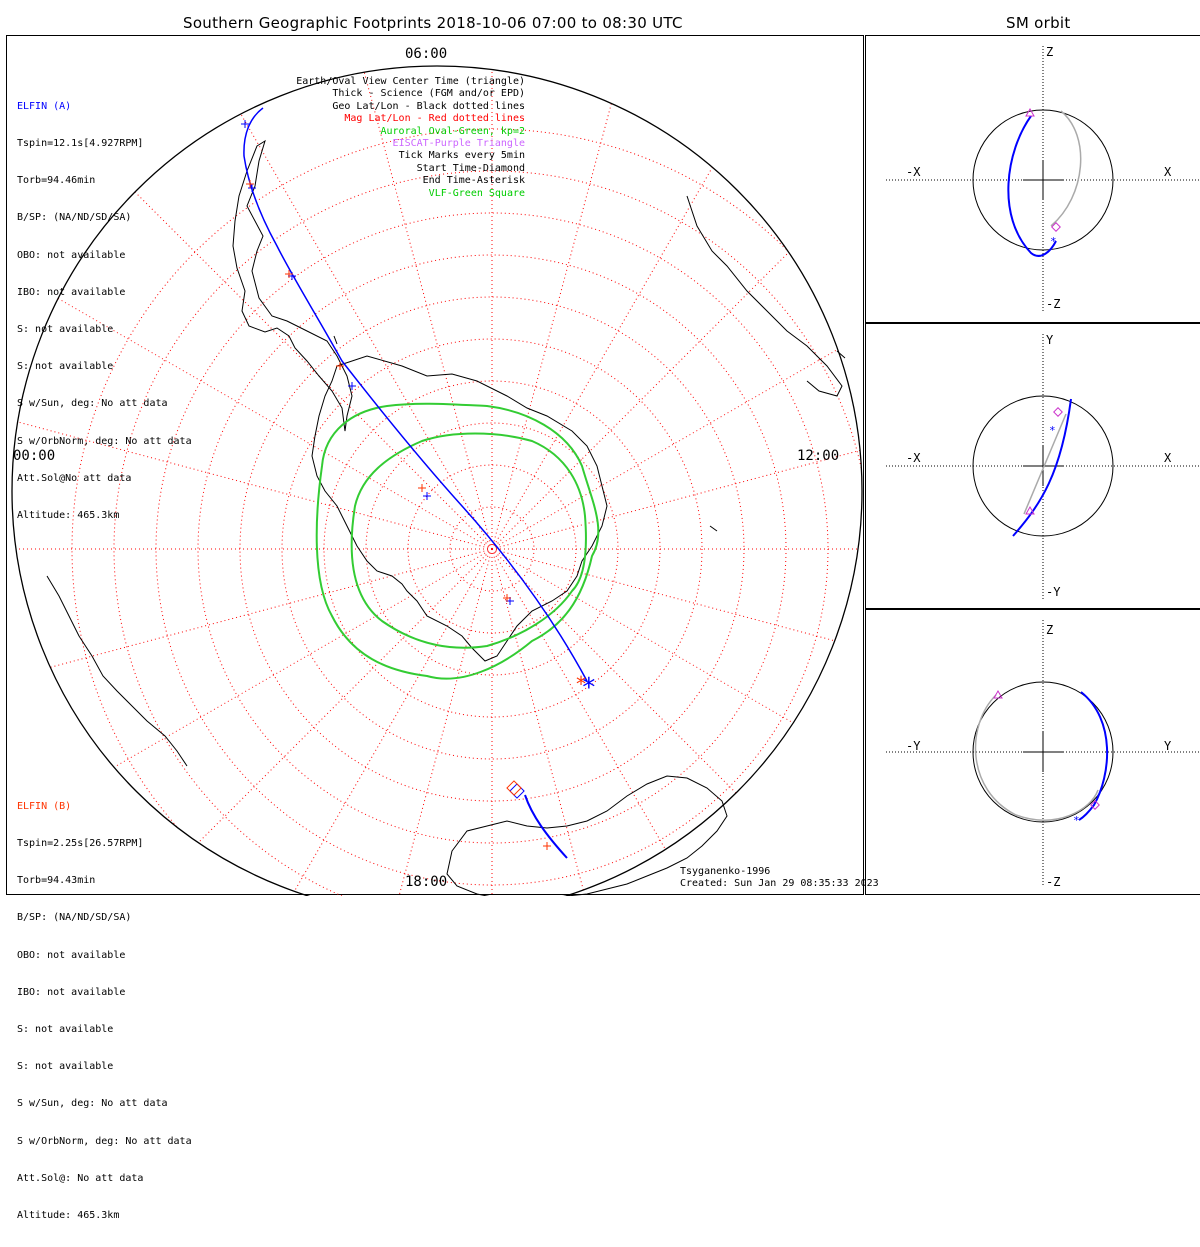  I want to click on elfin-a-footprint-track-lower, so click(546, 826).